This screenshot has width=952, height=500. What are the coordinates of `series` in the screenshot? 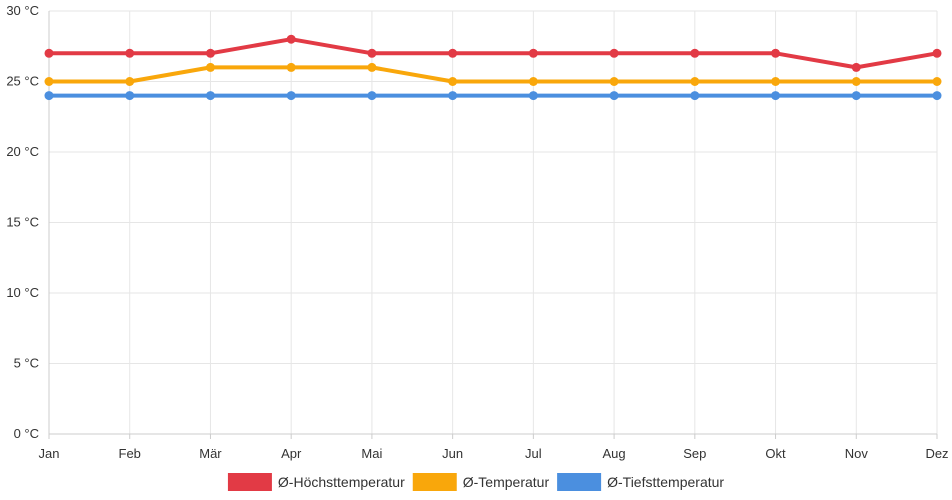 It's located at (493, 67).